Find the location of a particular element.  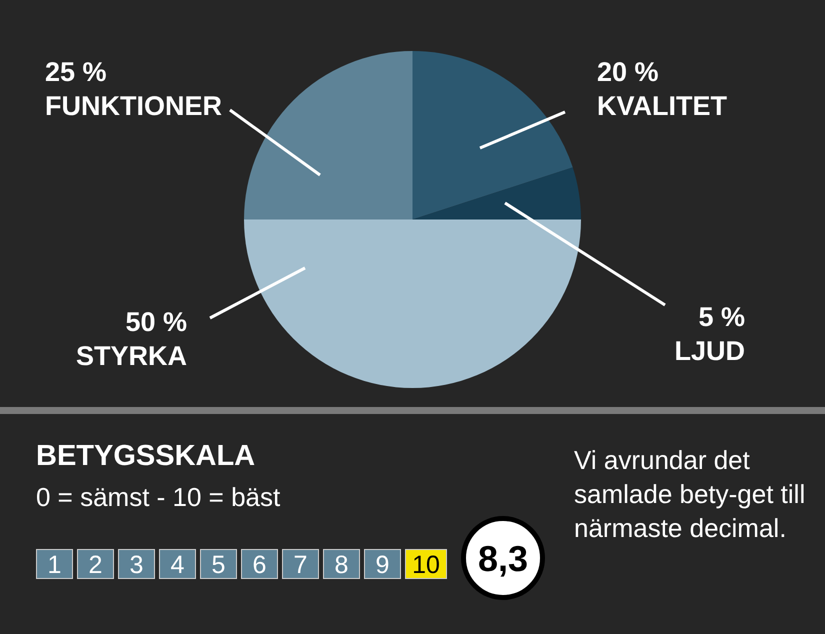

slice-label: FUNKTIONER is located at coordinates (133, 105).